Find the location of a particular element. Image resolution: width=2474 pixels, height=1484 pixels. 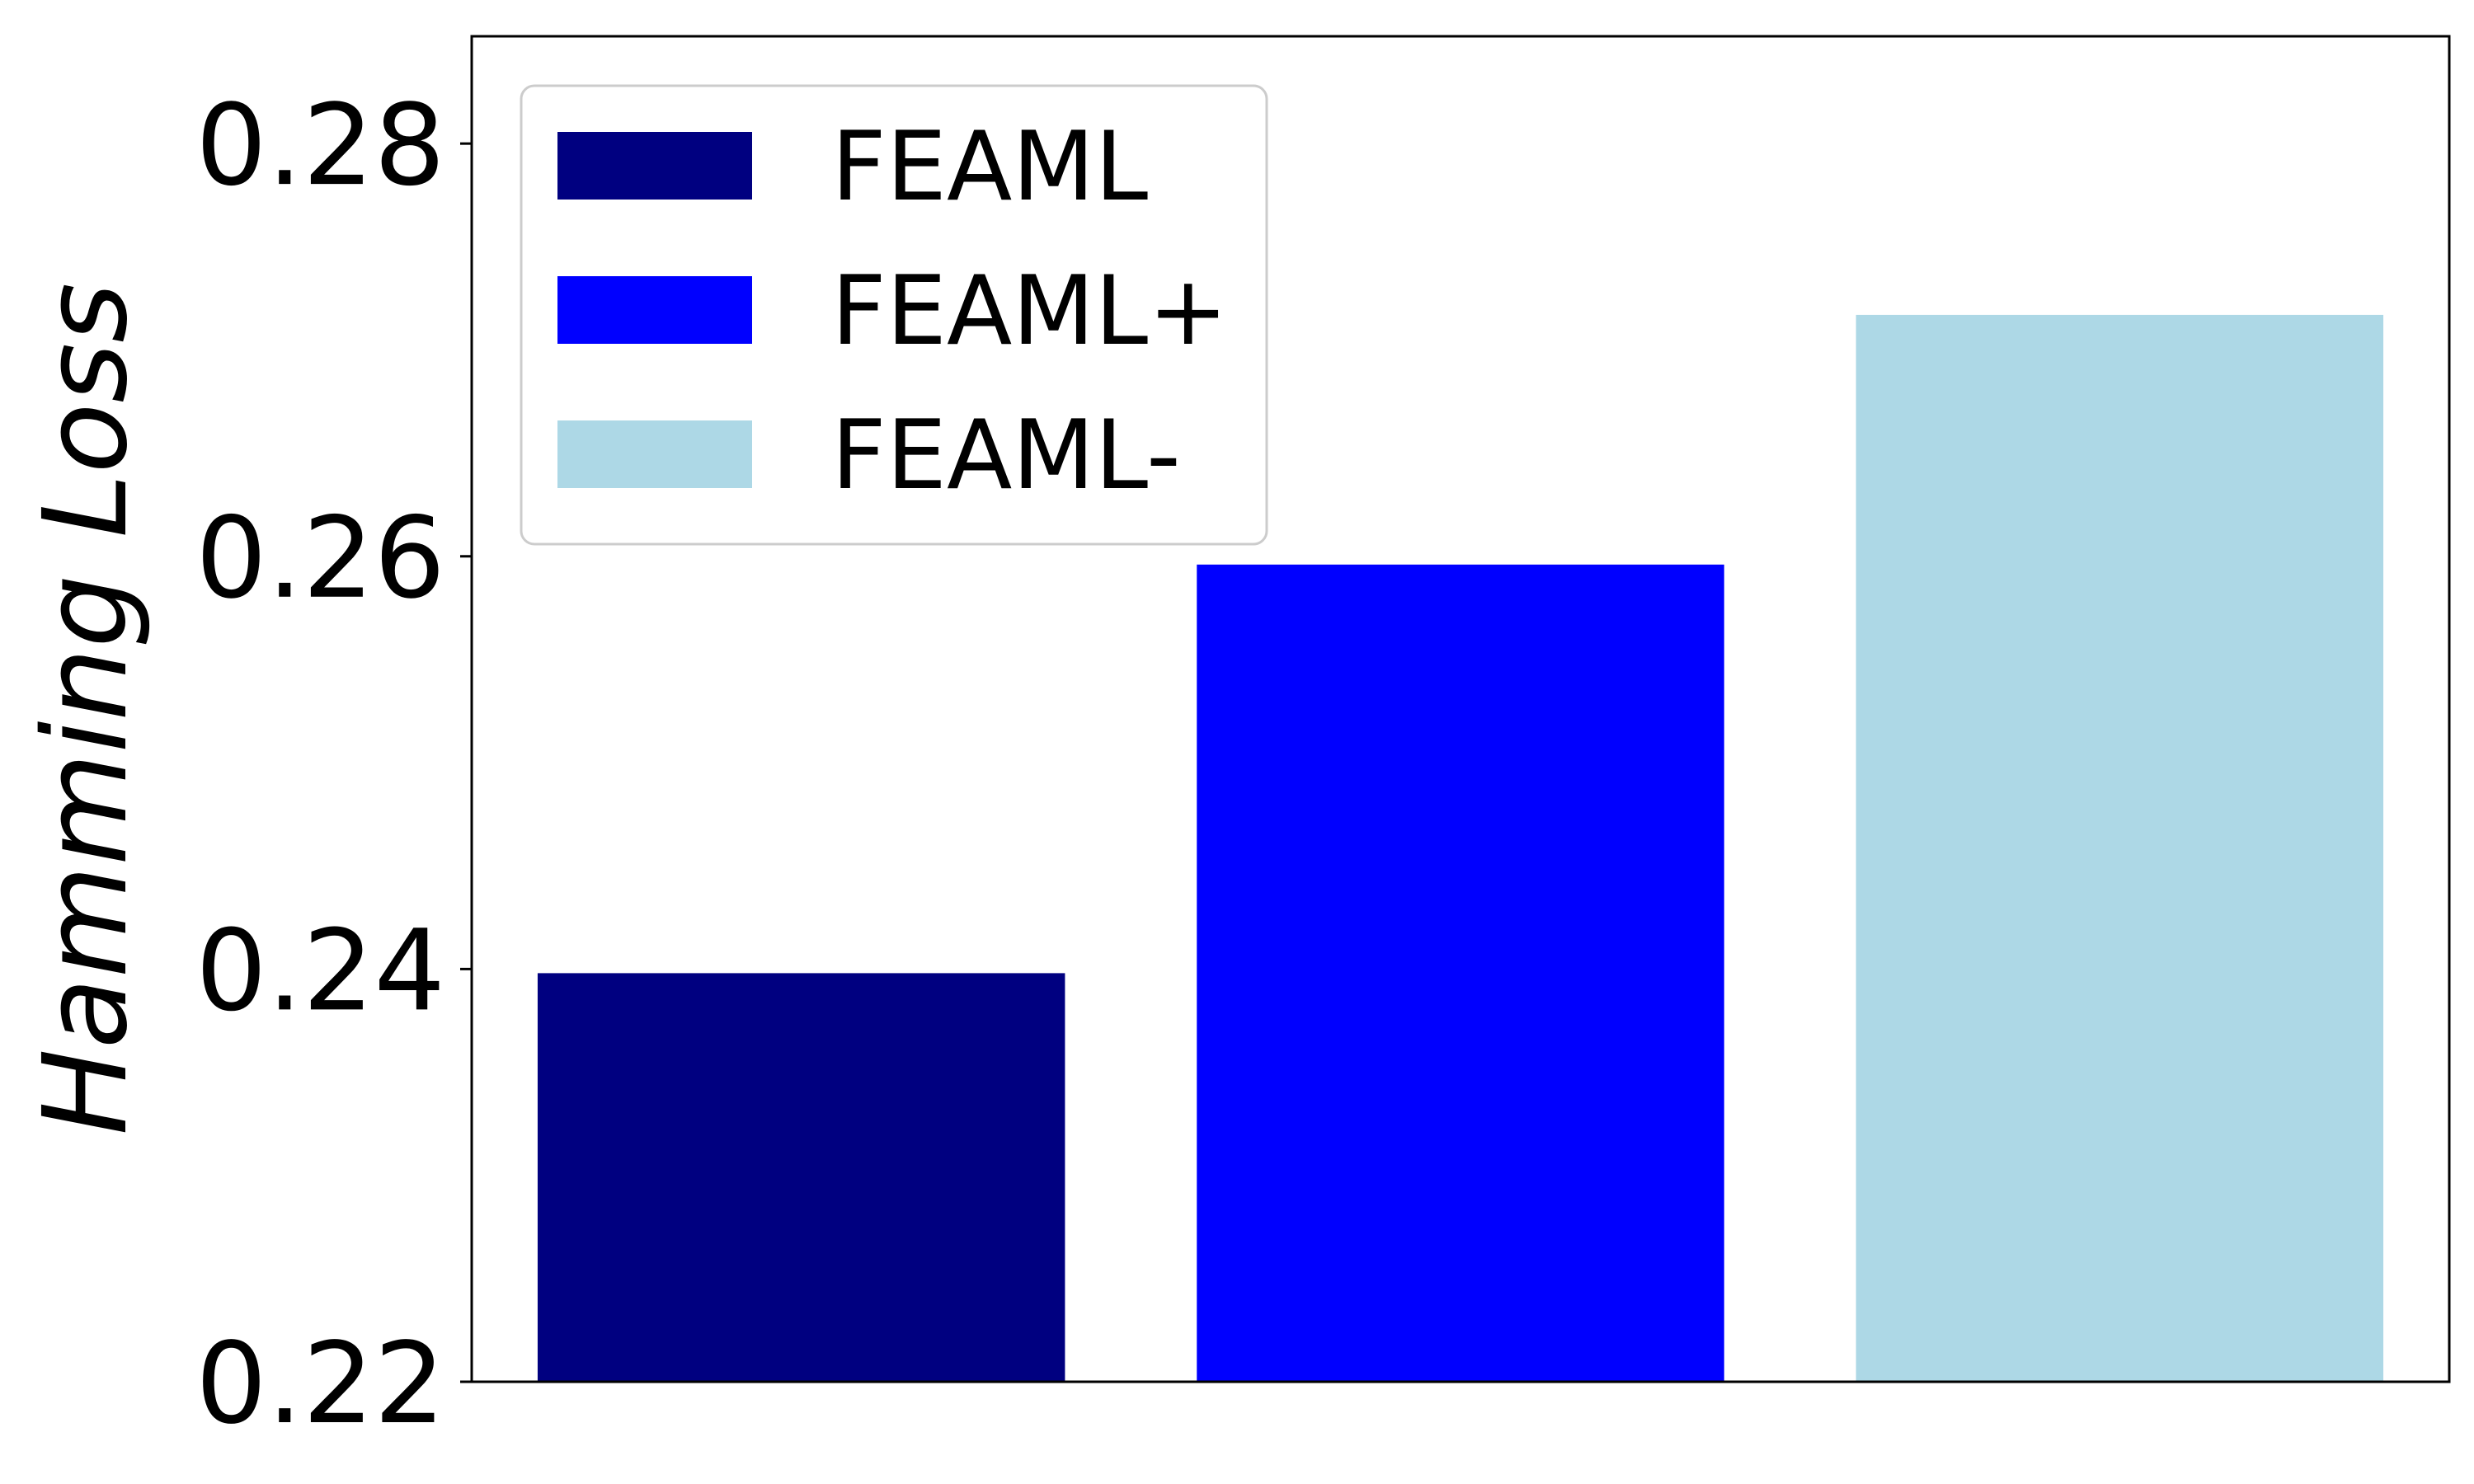

y-axis: 0.22 0.24 0.26 0.28 is located at coordinates (333, 765).